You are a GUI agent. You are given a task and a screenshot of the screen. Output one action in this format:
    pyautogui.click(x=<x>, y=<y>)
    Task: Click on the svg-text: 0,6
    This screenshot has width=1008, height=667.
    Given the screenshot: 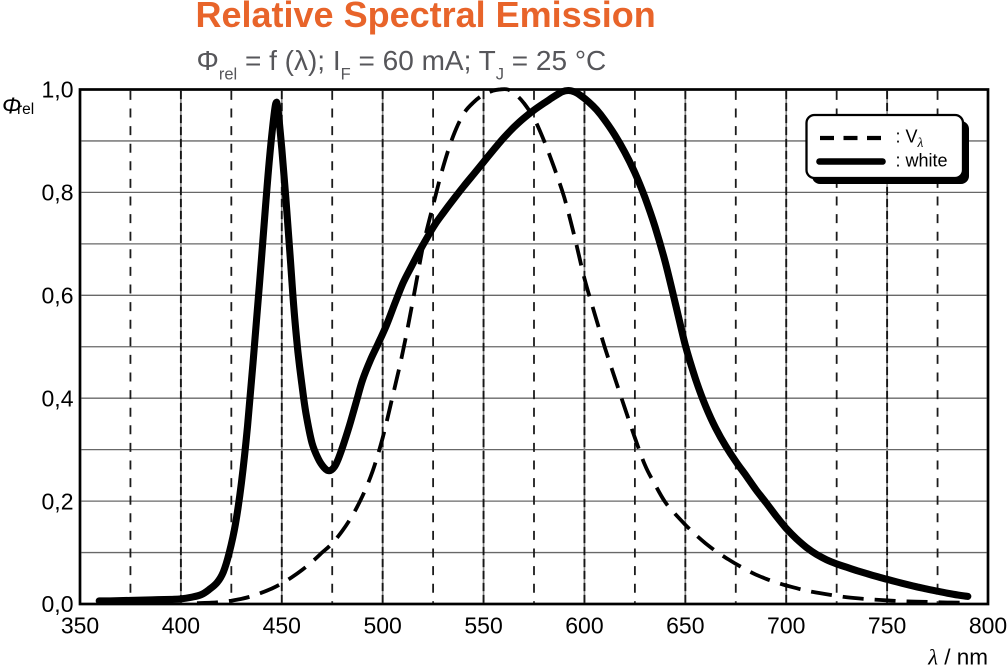 What is the action you would take?
    pyautogui.click(x=58, y=296)
    